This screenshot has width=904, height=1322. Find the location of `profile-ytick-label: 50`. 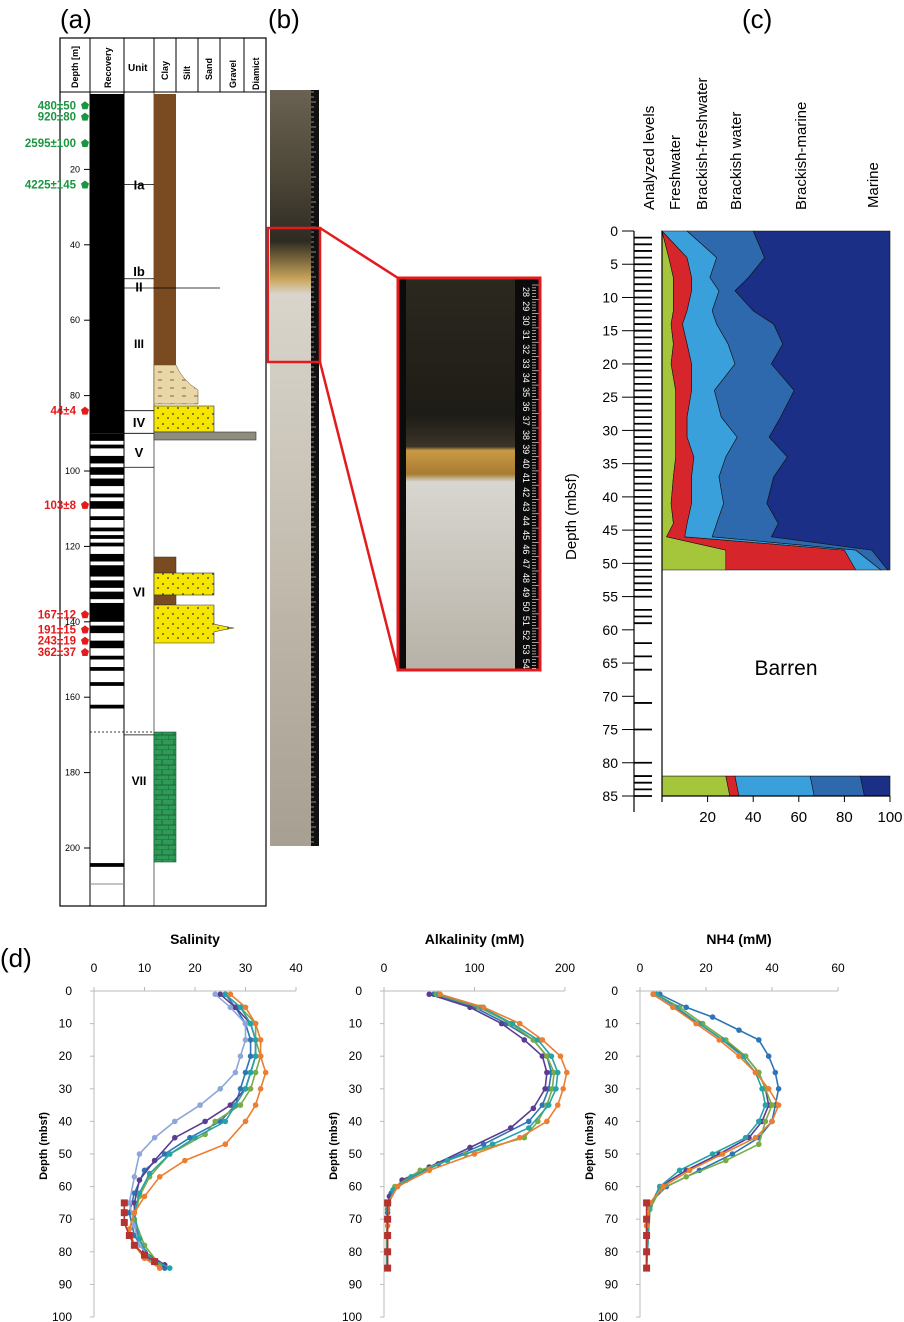

profile-ytick-label: 50 is located at coordinates (356, 1154).